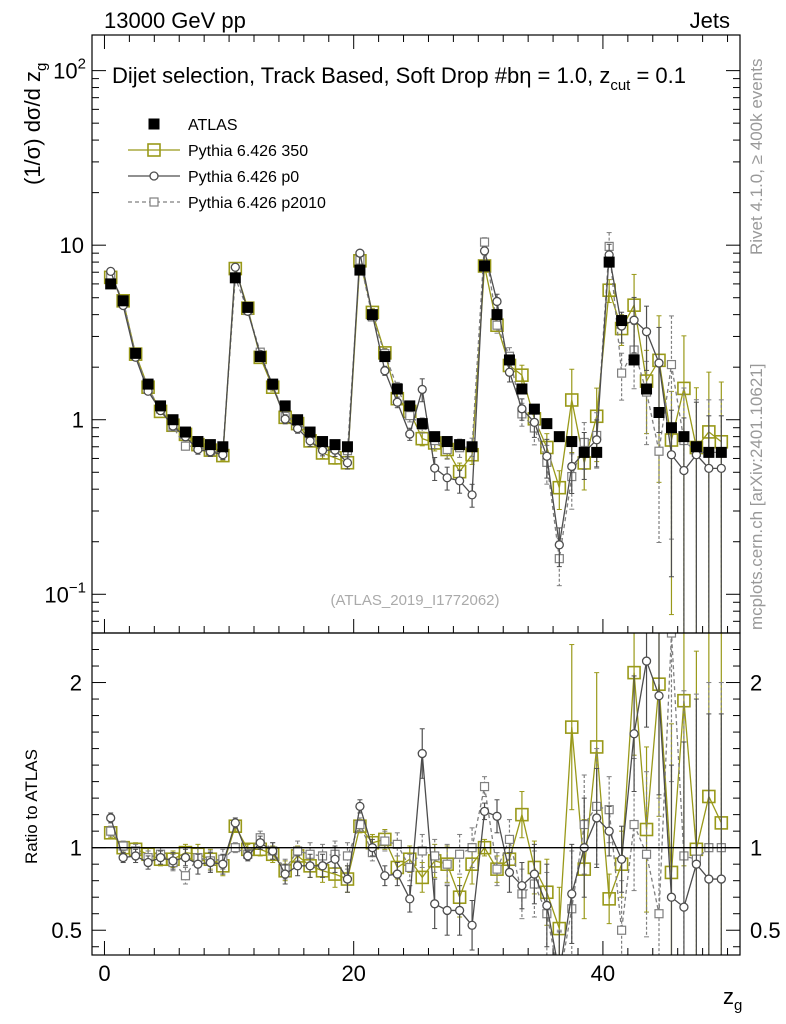 Image resolution: width=786 pixels, height=1024 pixels. Describe the element at coordinates (738, 1005) in the screenshot. I see `x-axis-subscript: g` at that location.